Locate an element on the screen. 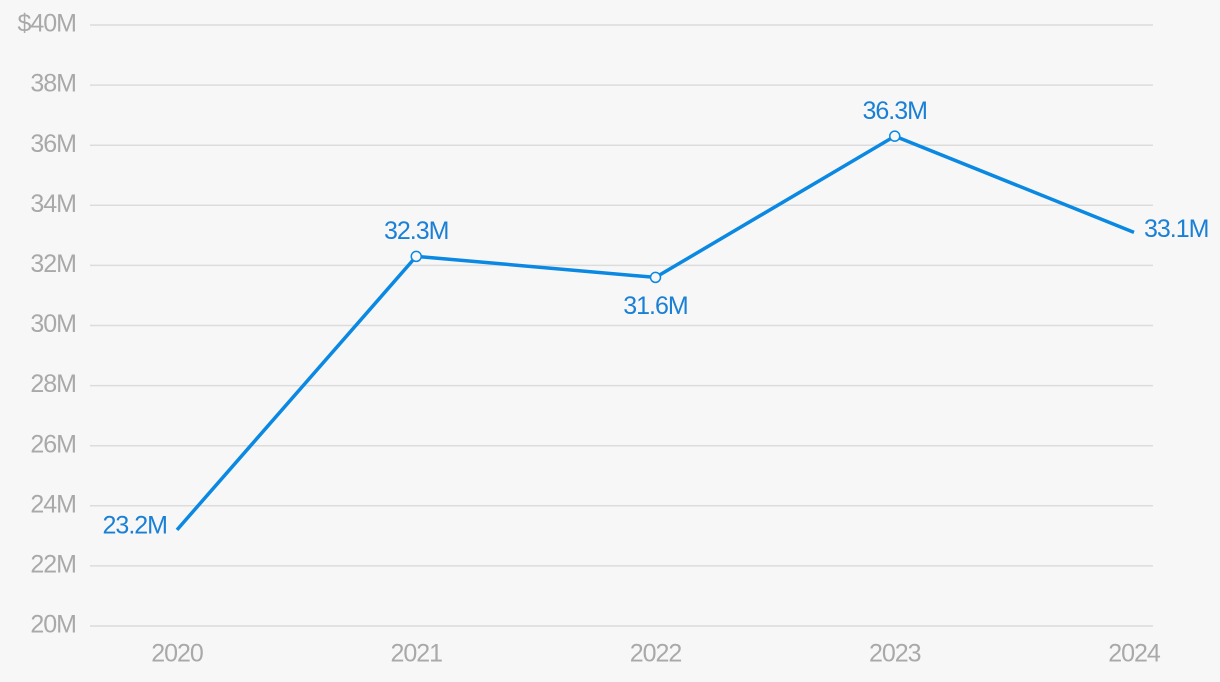 Image resolution: width=1220 pixels, height=682 pixels. x-tick-label: 2023 is located at coordinates (895, 654).